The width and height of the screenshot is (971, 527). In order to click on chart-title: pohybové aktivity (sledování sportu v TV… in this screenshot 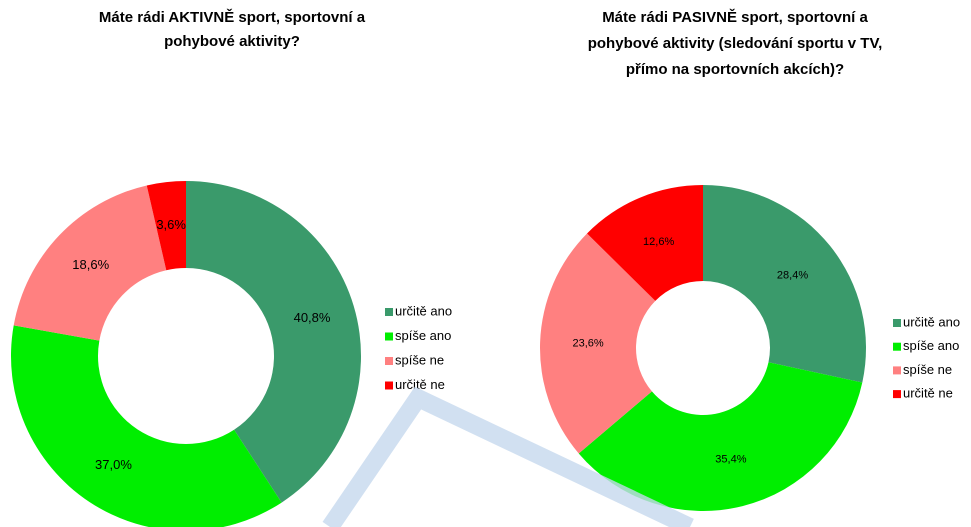, I will do `click(735, 43)`.